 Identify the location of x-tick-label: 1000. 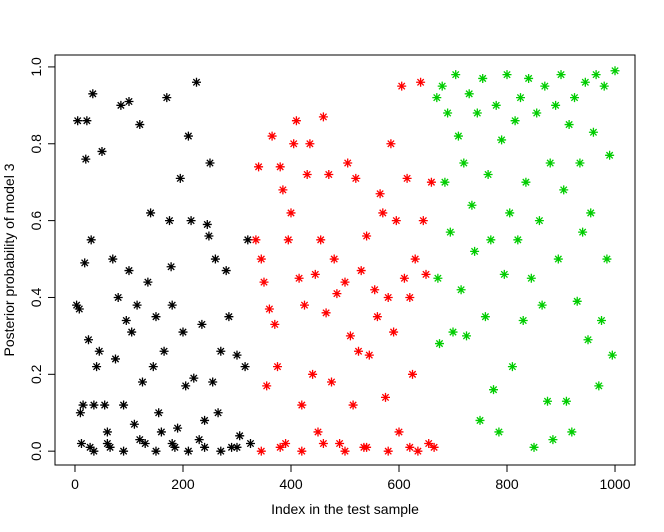
(614, 484).